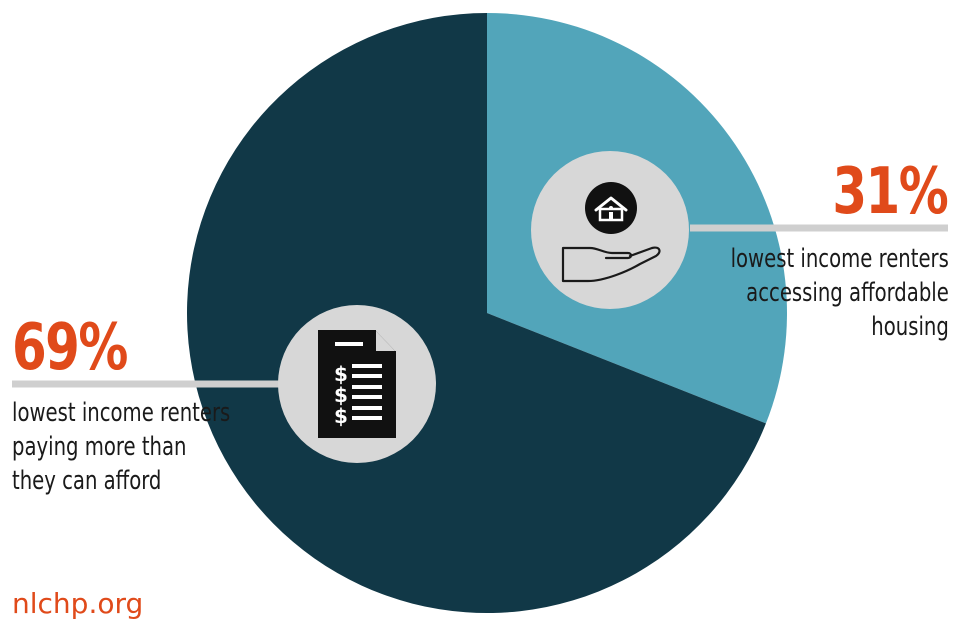 The width and height of the screenshot is (963, 620). What do you see at coordinates (357, 384) in the screenshot?
I see `bill-document-icon: $ $ $` at bounding box center [357, 384].